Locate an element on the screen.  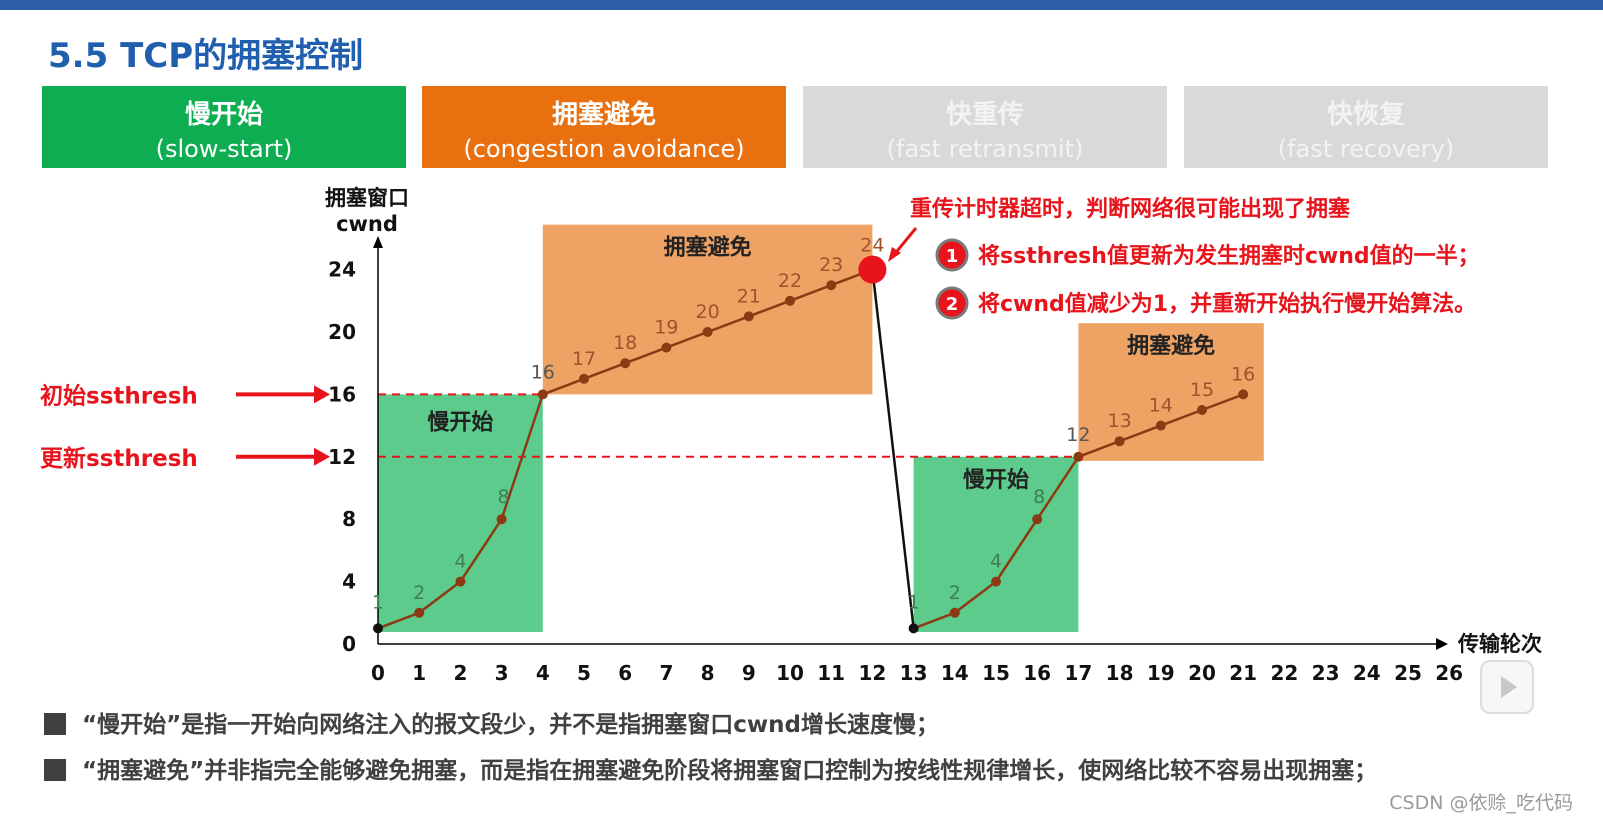
x-tick-label: 21 is located at coordinates (1243, 673).